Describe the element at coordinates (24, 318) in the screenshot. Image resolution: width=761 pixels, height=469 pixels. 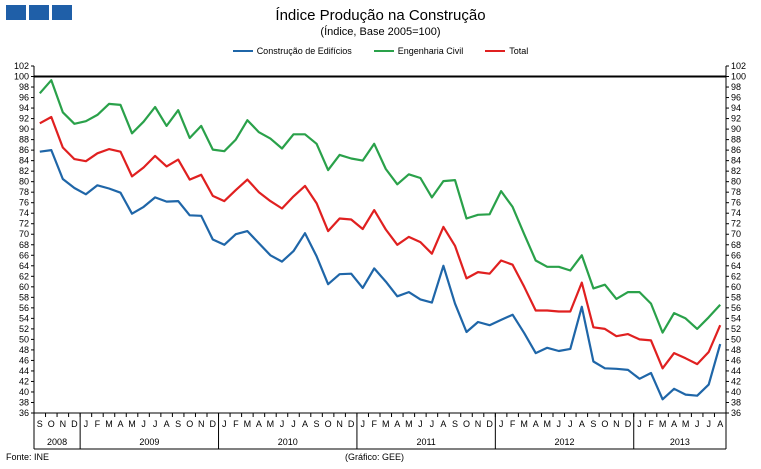
I see `y-tick-label-left: 54` at that location.